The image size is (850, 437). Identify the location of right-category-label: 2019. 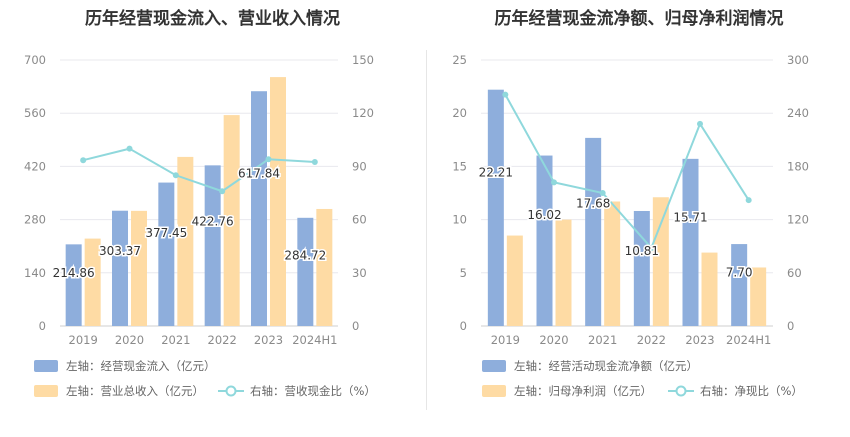
(505, 340).